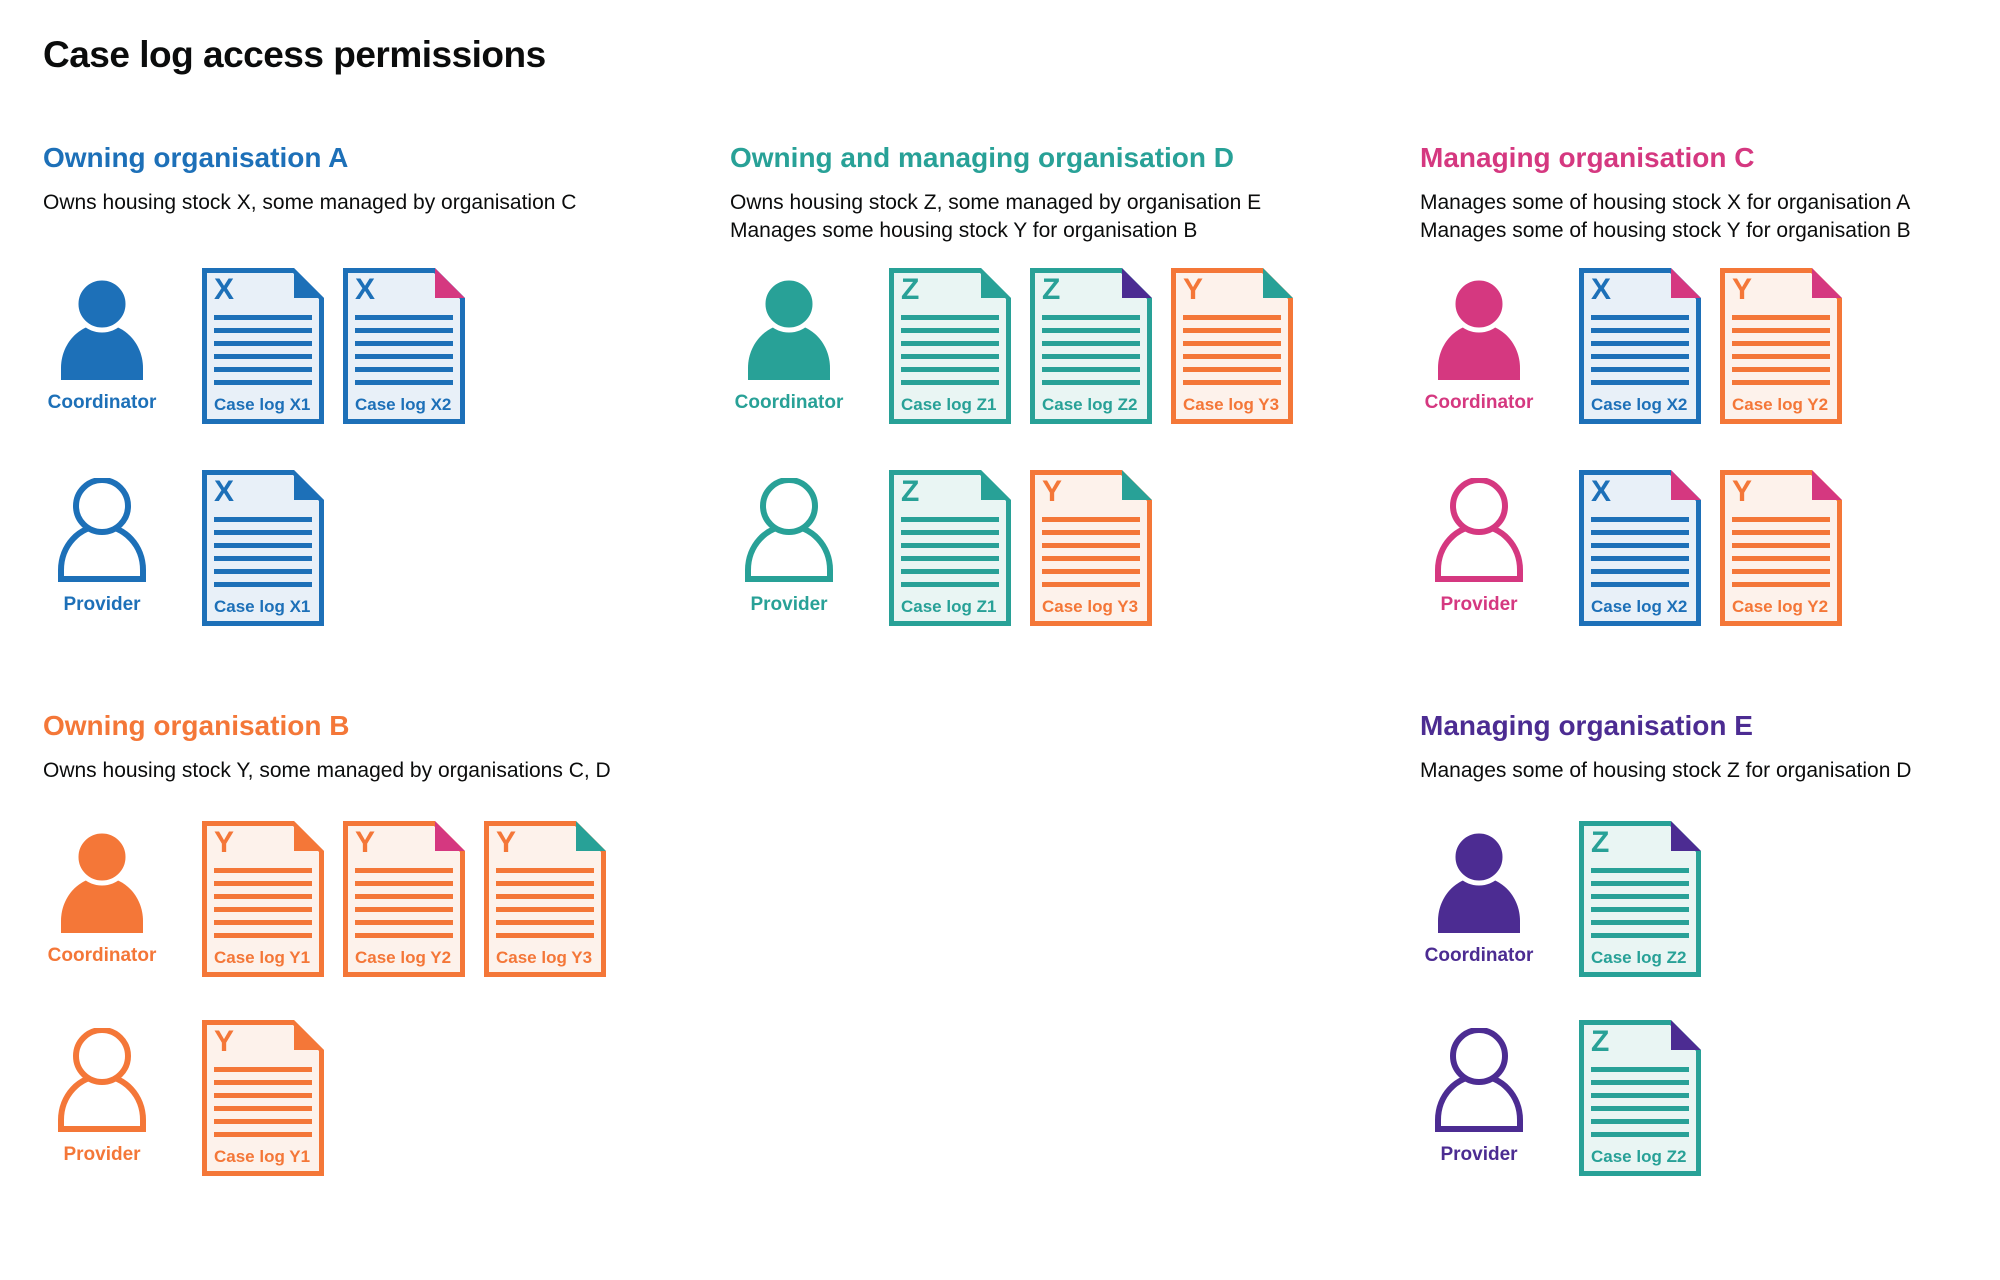 This screenshot has width=2000, height=1280. What do you see at coordinates (1639, 606) in the screenshot?
I see `case-log-label: Case log X2` at bounding box center [1639, 606].